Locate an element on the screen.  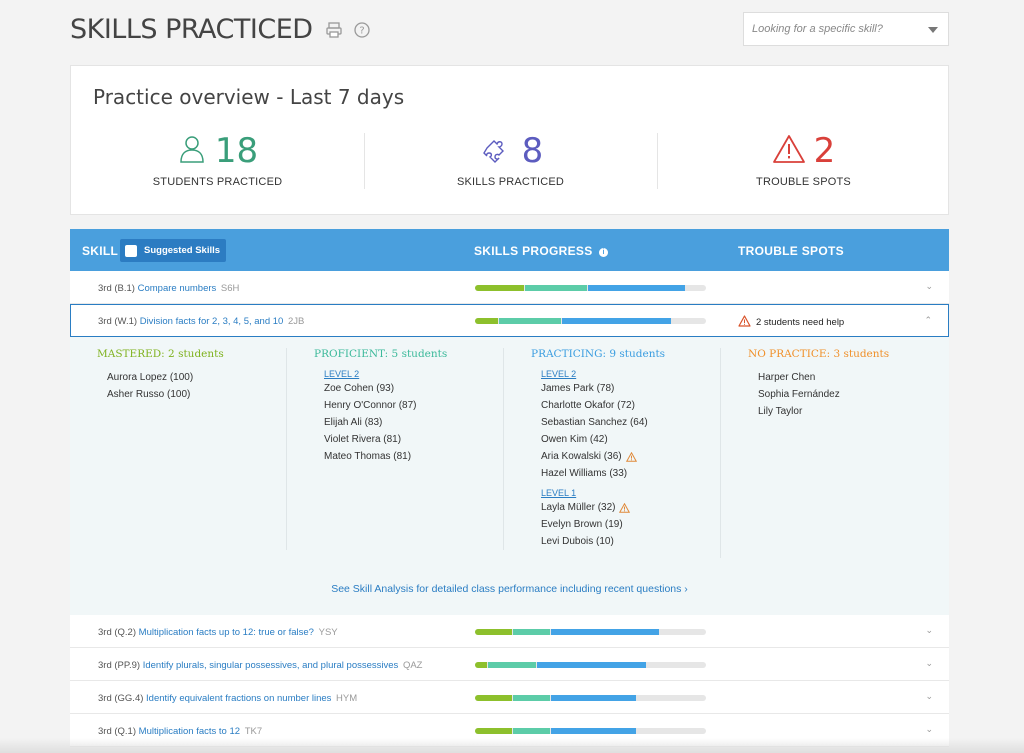
student-item: Hazel Williams (33) is located at coordinates (584, 473).